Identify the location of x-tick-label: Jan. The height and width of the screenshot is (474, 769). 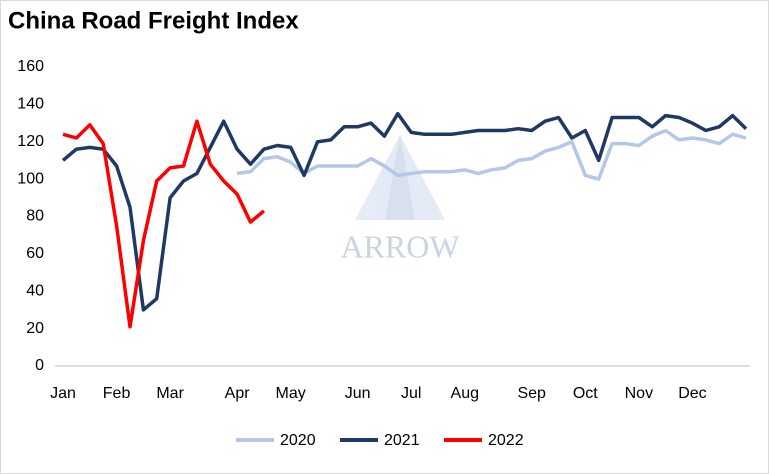
(63, 393).